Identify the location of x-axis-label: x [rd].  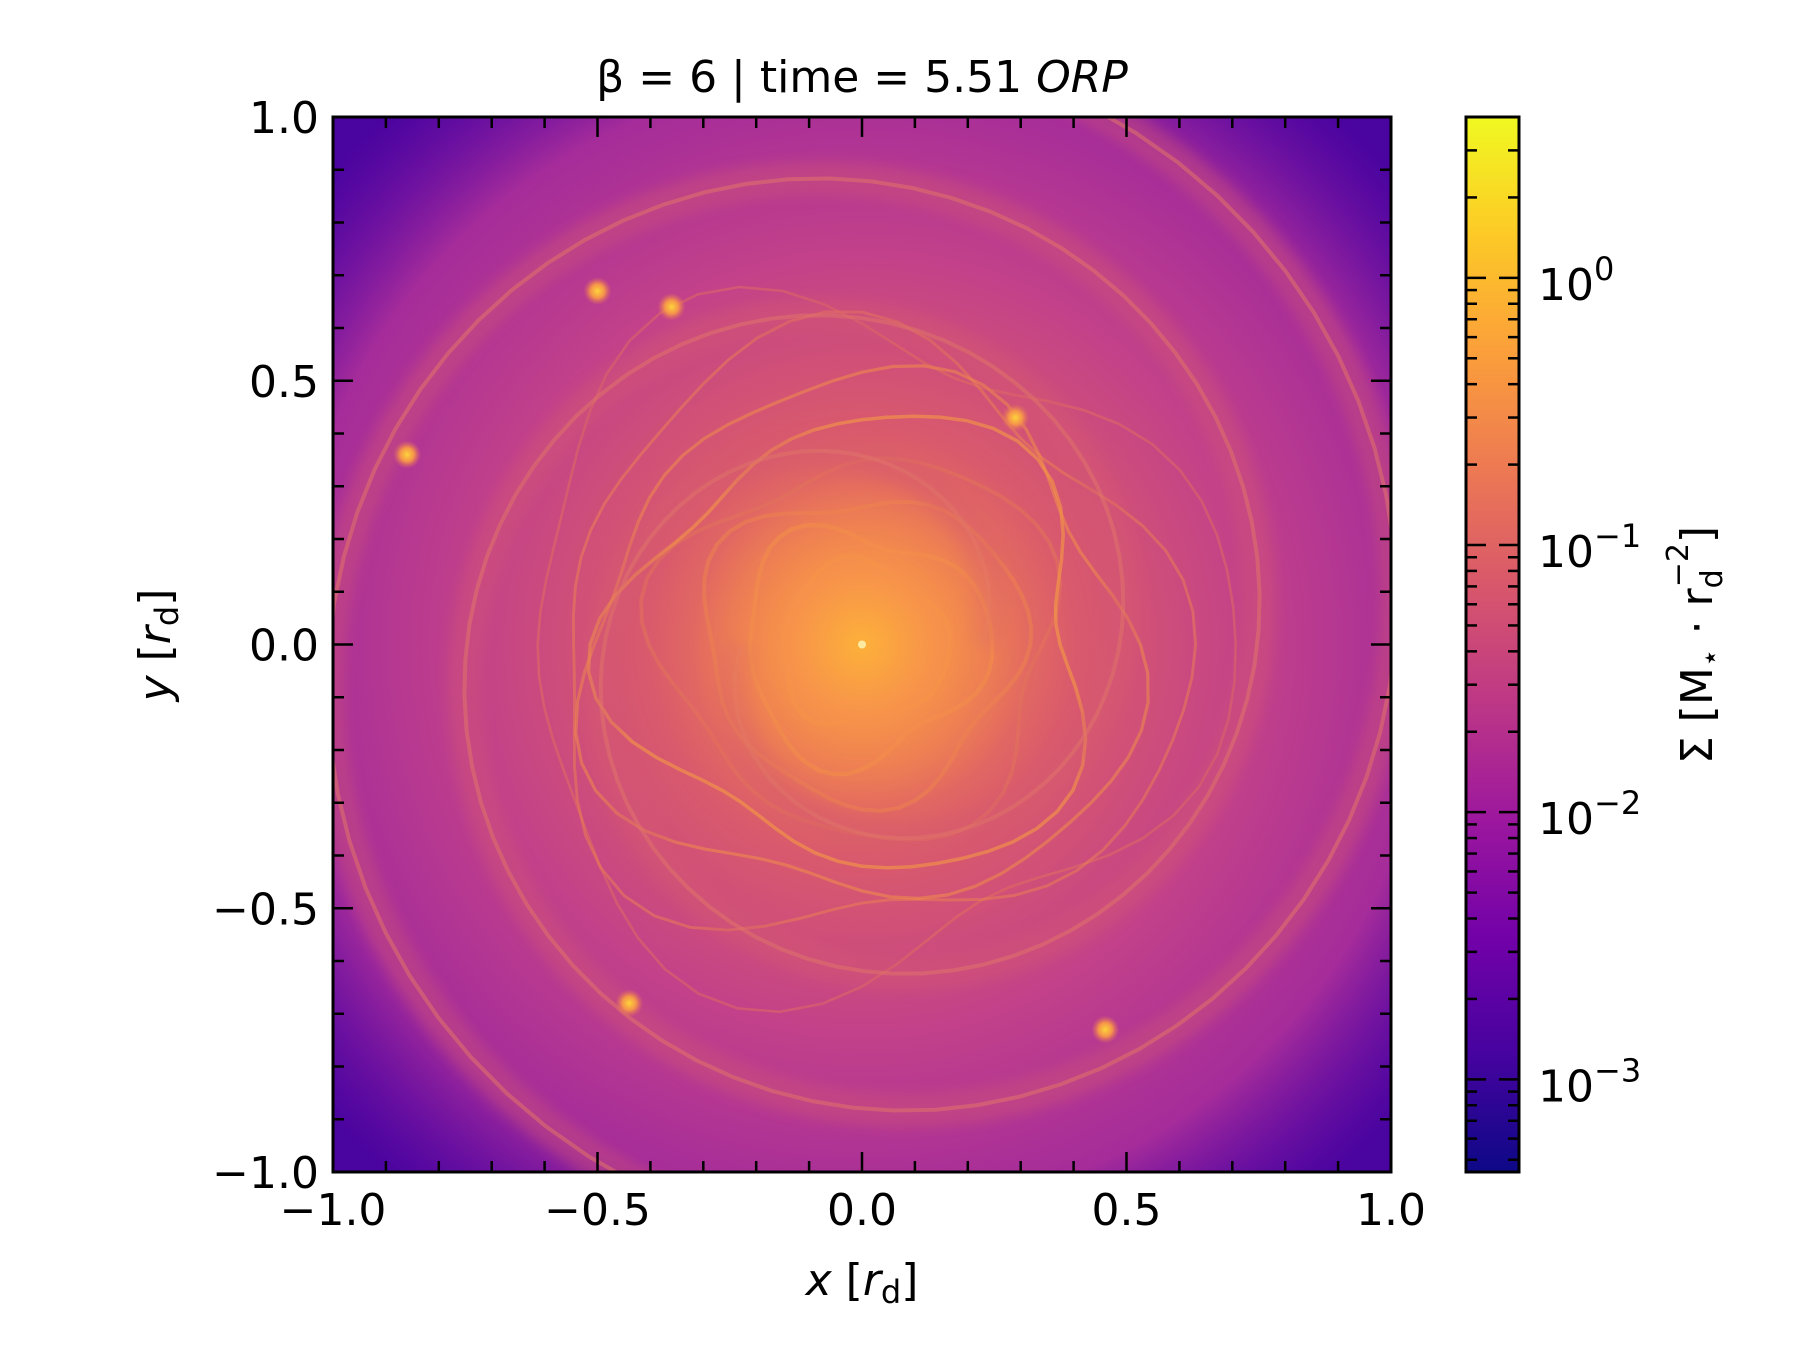
(861, 1283).